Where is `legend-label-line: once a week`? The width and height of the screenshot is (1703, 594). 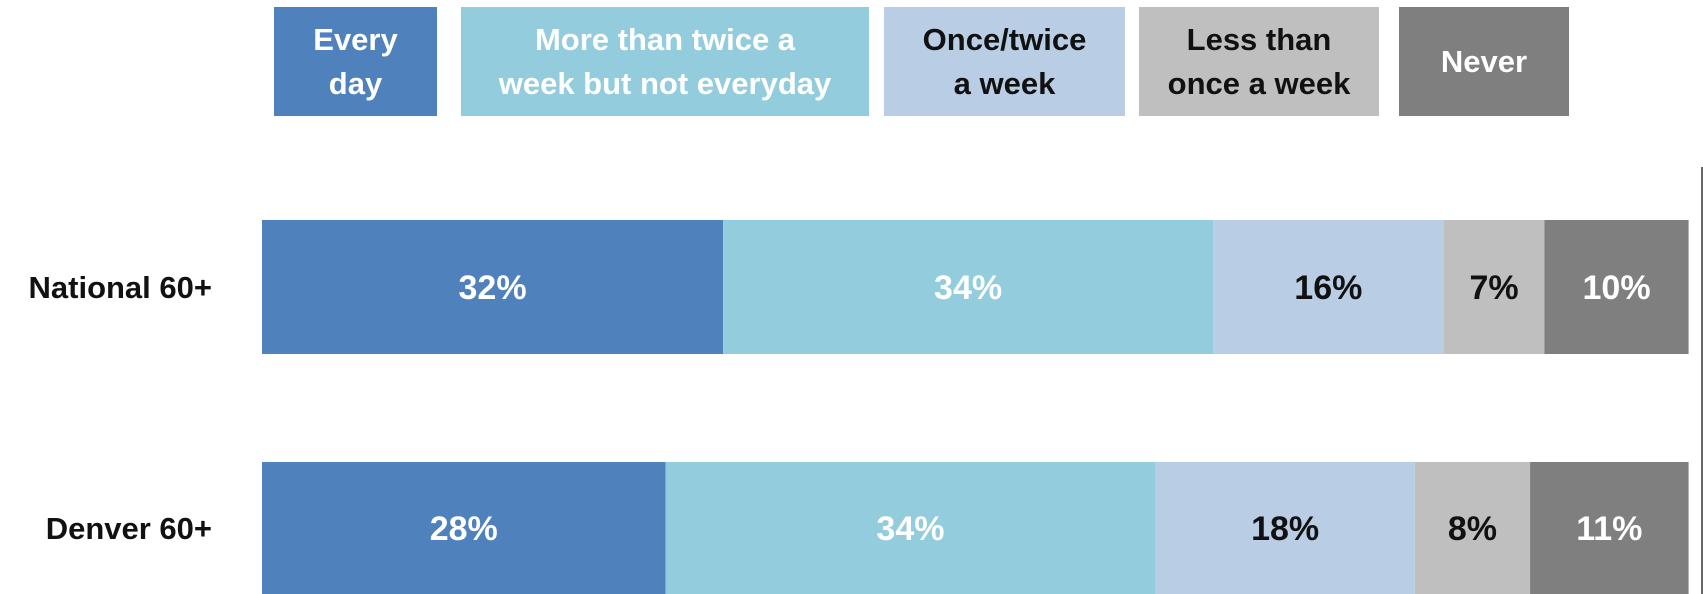 legend-label-line: once a week is located at coordinates (1259, 83).